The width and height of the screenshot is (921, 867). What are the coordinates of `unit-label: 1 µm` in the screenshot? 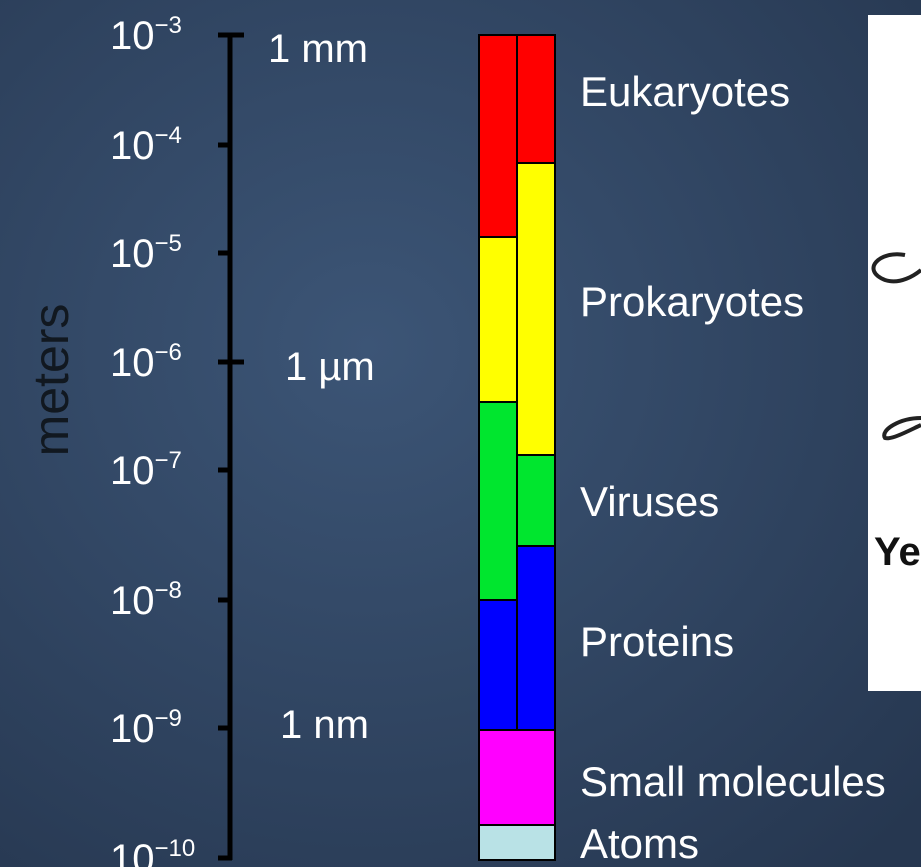 It's located at (330, 367).